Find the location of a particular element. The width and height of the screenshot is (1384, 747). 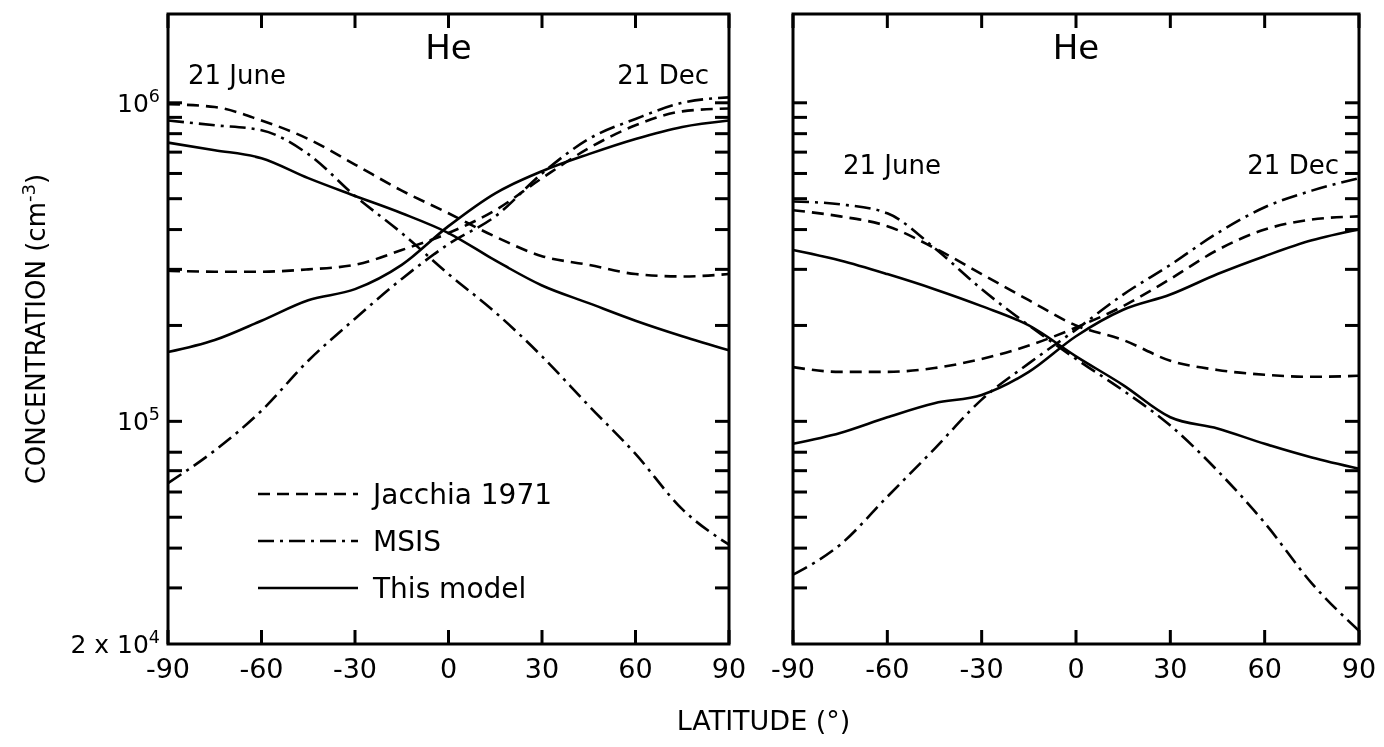

legend-label: This model is located at coordinates (449, 588).